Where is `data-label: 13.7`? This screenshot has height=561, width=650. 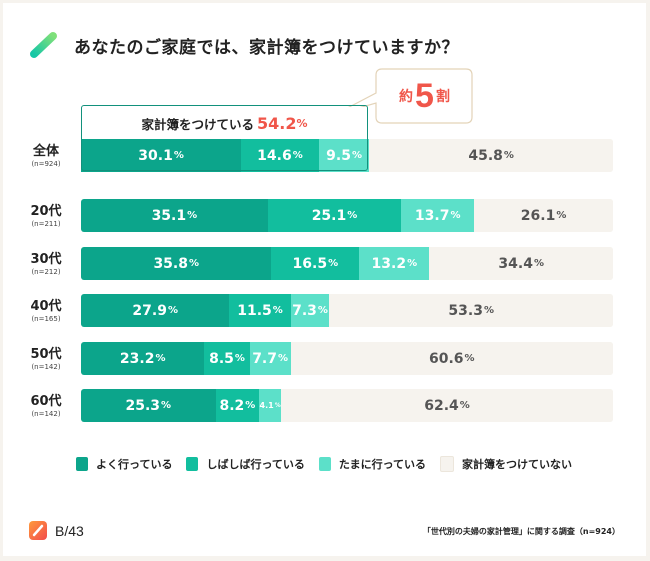
data-label: 13.7 is located at coordinates (432, 215).